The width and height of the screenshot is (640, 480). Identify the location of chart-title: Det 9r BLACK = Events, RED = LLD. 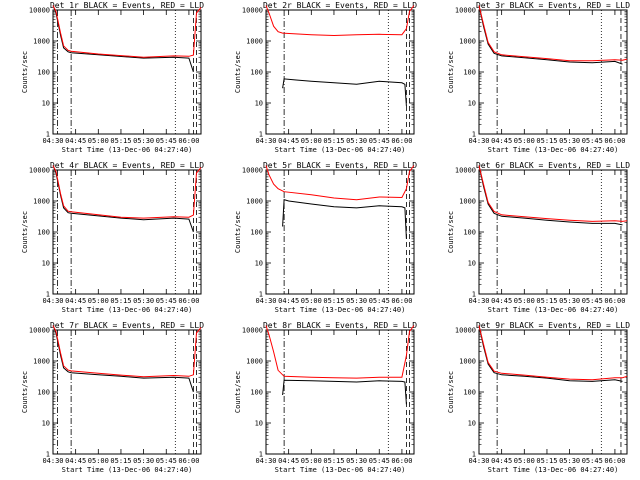
(553, 325).